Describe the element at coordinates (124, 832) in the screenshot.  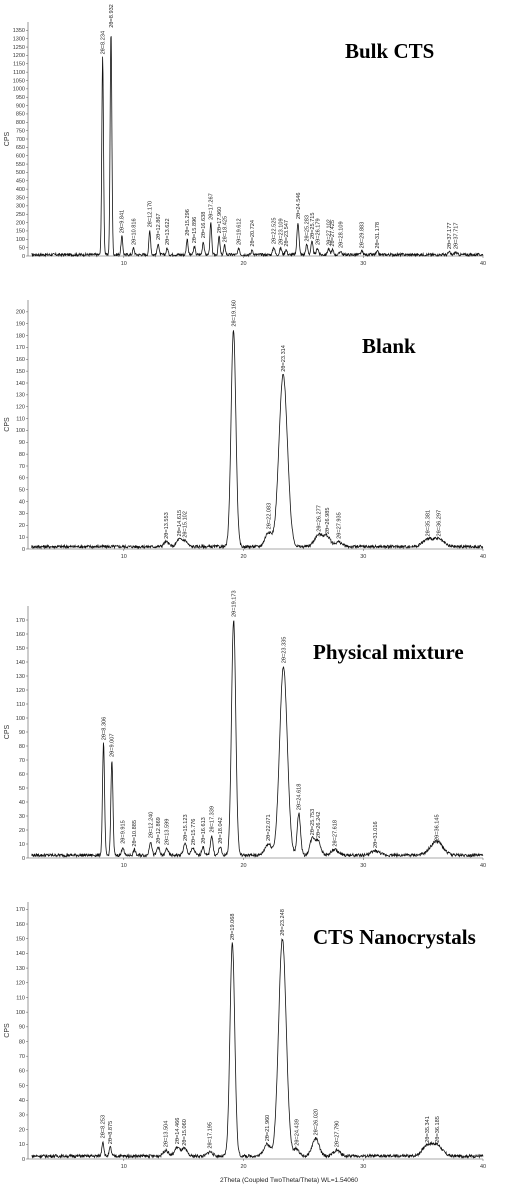
I see `peak-label: 2θ=9.915` at that location.